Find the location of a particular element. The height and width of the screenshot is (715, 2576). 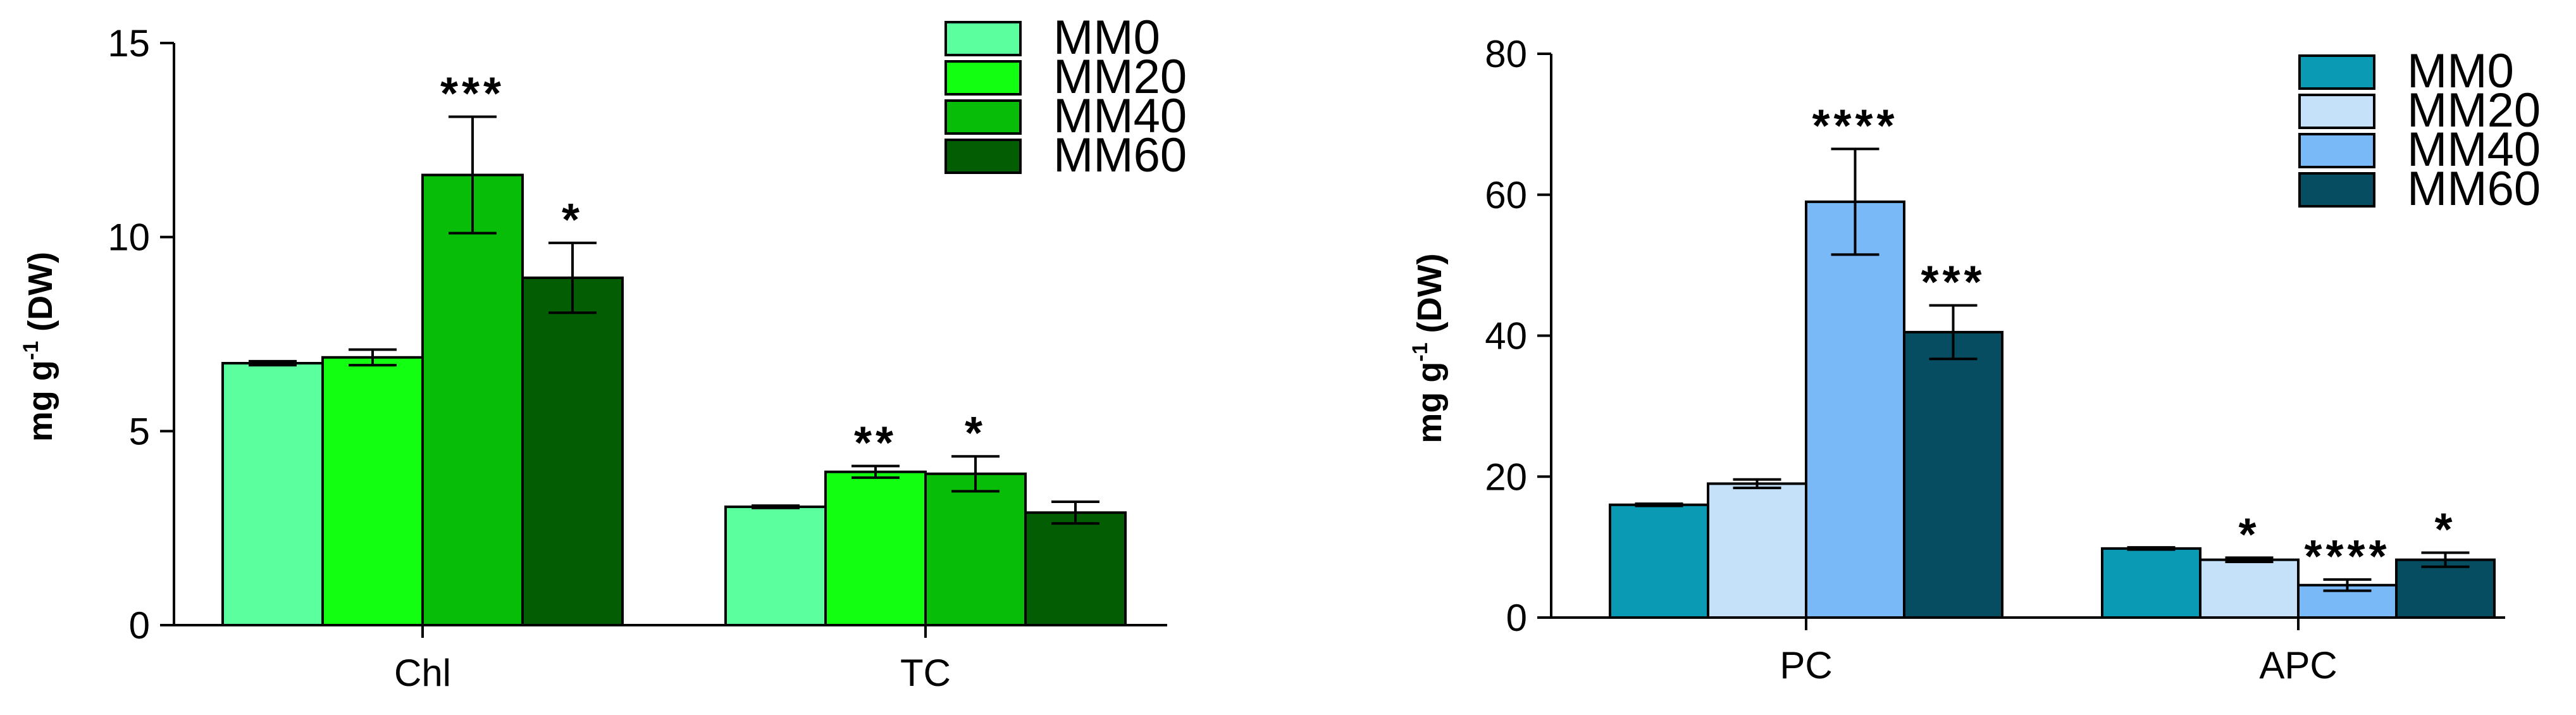

bar-TC-MM0 is located at coordinates (776, 566).